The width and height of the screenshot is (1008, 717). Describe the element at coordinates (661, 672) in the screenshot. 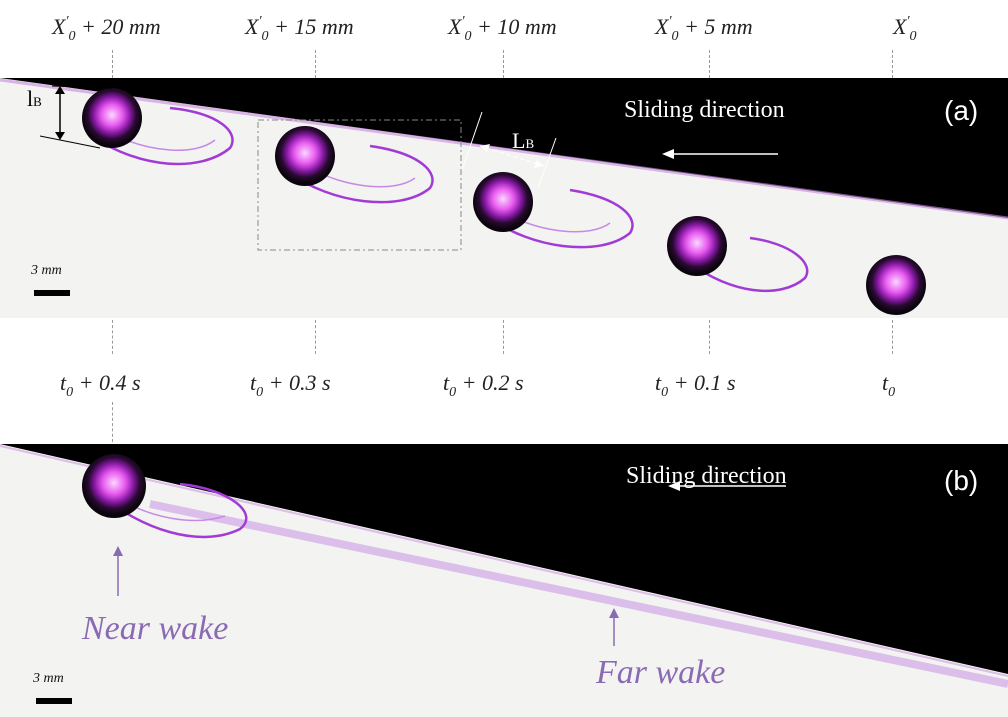

I see `far-wake-label: Far wake` at that location.